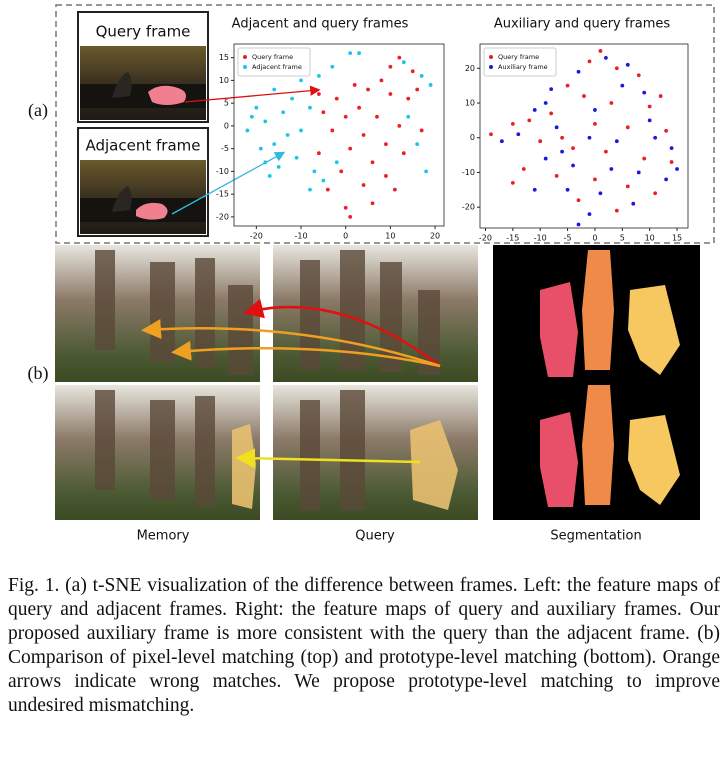 The image size is (728, 758). Describe the element at coordinates (485, 238) in the screenshot. I see `x-tick-label: -20` at that location.